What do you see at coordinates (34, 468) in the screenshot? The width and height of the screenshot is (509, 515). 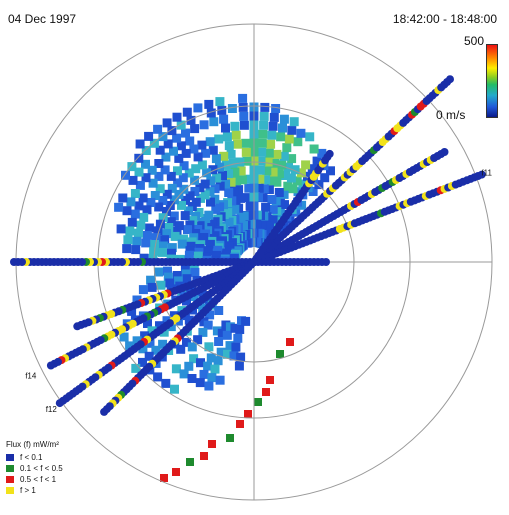 I see `legend-item: 0.1 < f < 0.5` at bounding box center [34, 468].